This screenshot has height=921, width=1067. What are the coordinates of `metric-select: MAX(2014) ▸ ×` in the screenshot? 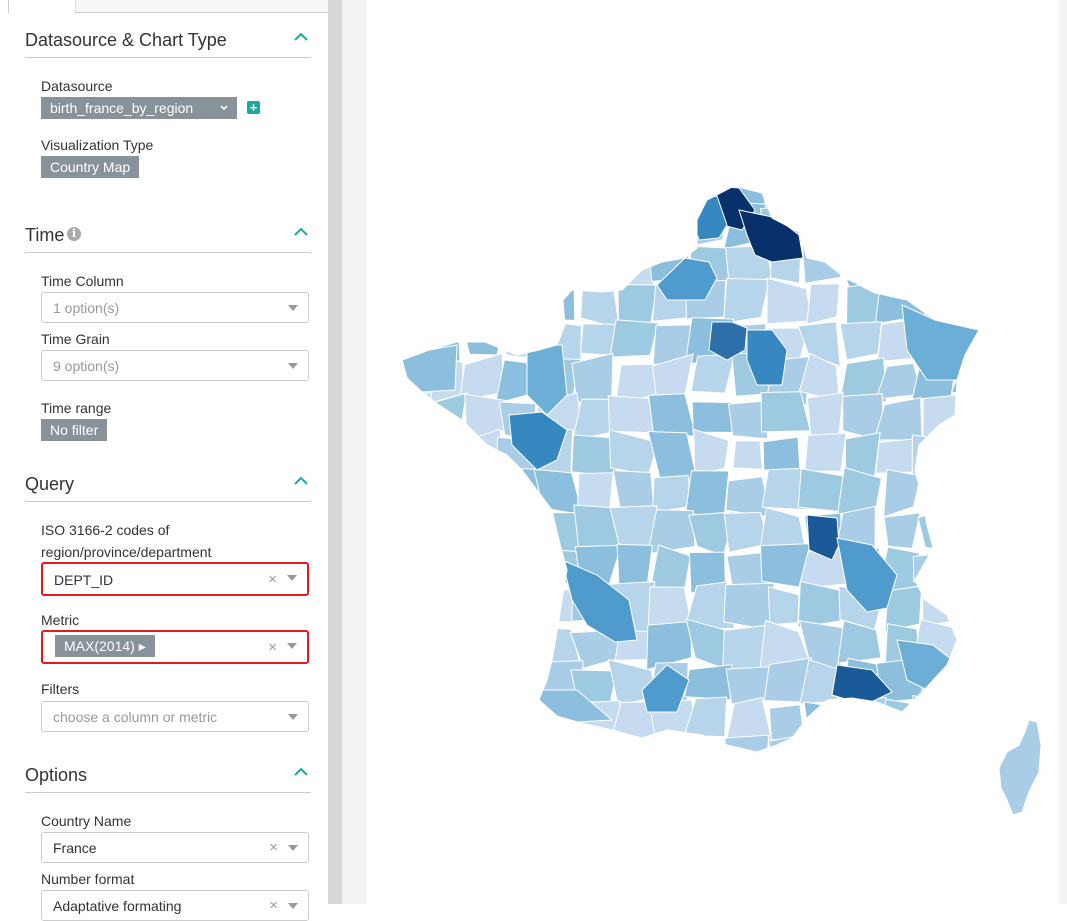 It's located at (175, 647).